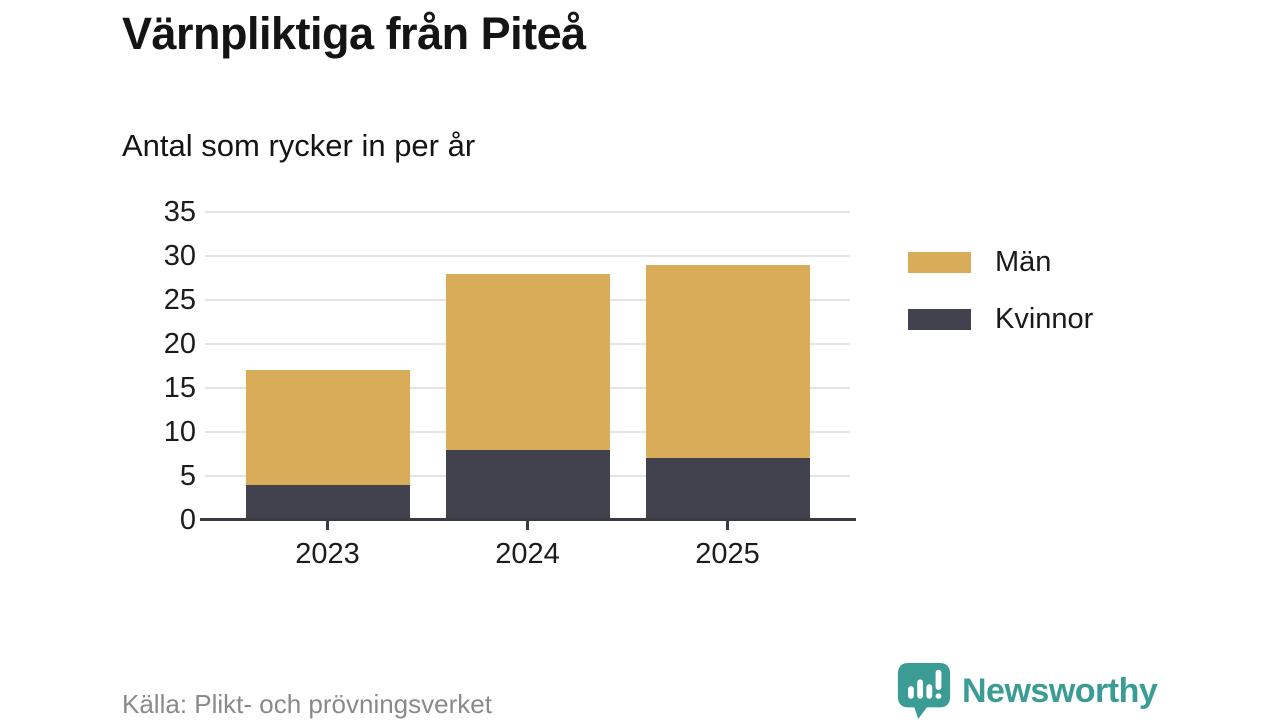  Describe the element at coordinates (527, 361) in the screenshot. I see `bar-segment-men-2024` at that location.